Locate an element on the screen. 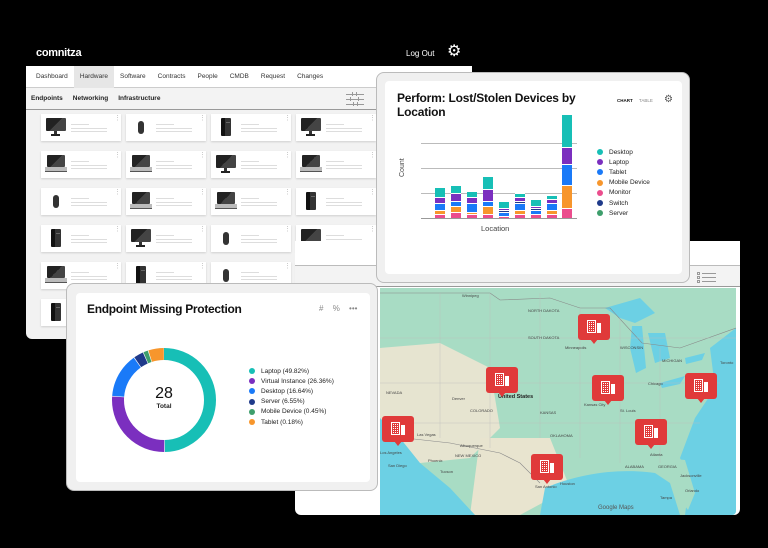 This screenshot has width=768, height=548. legend-item: Server is located at coordinates (623, 213).